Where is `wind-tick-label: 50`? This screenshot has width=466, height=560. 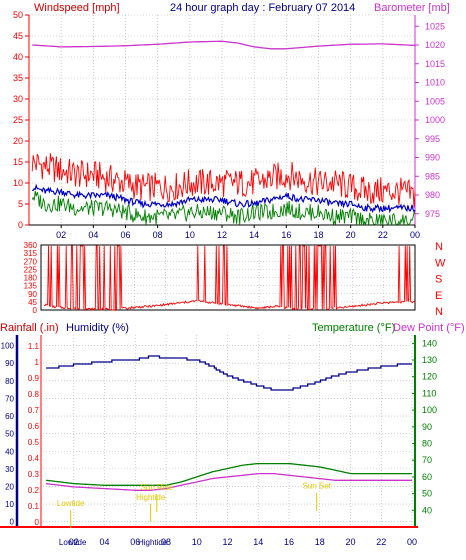 wind-tick-label: 50 is located at coordinates (18, 15).